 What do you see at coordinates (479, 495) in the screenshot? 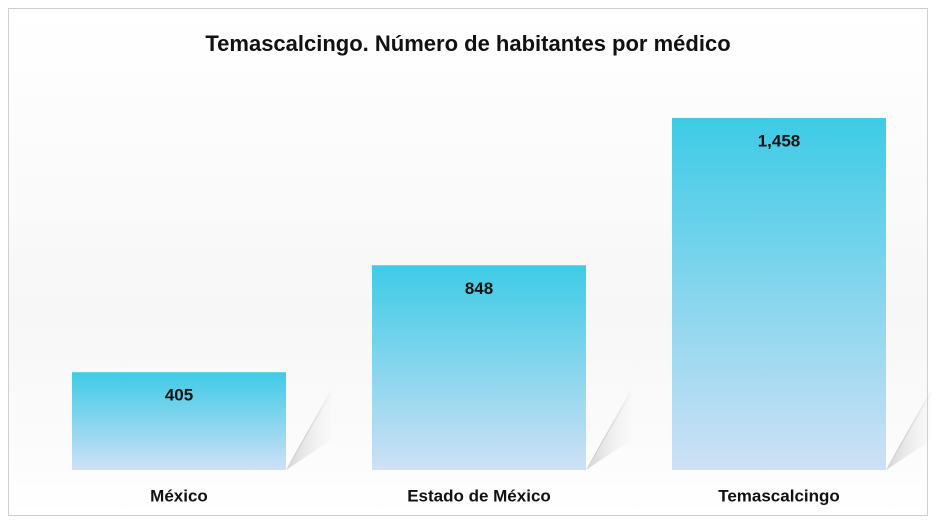
I see `x-tick-label: Estado de México` at bounding box center [479, 495].